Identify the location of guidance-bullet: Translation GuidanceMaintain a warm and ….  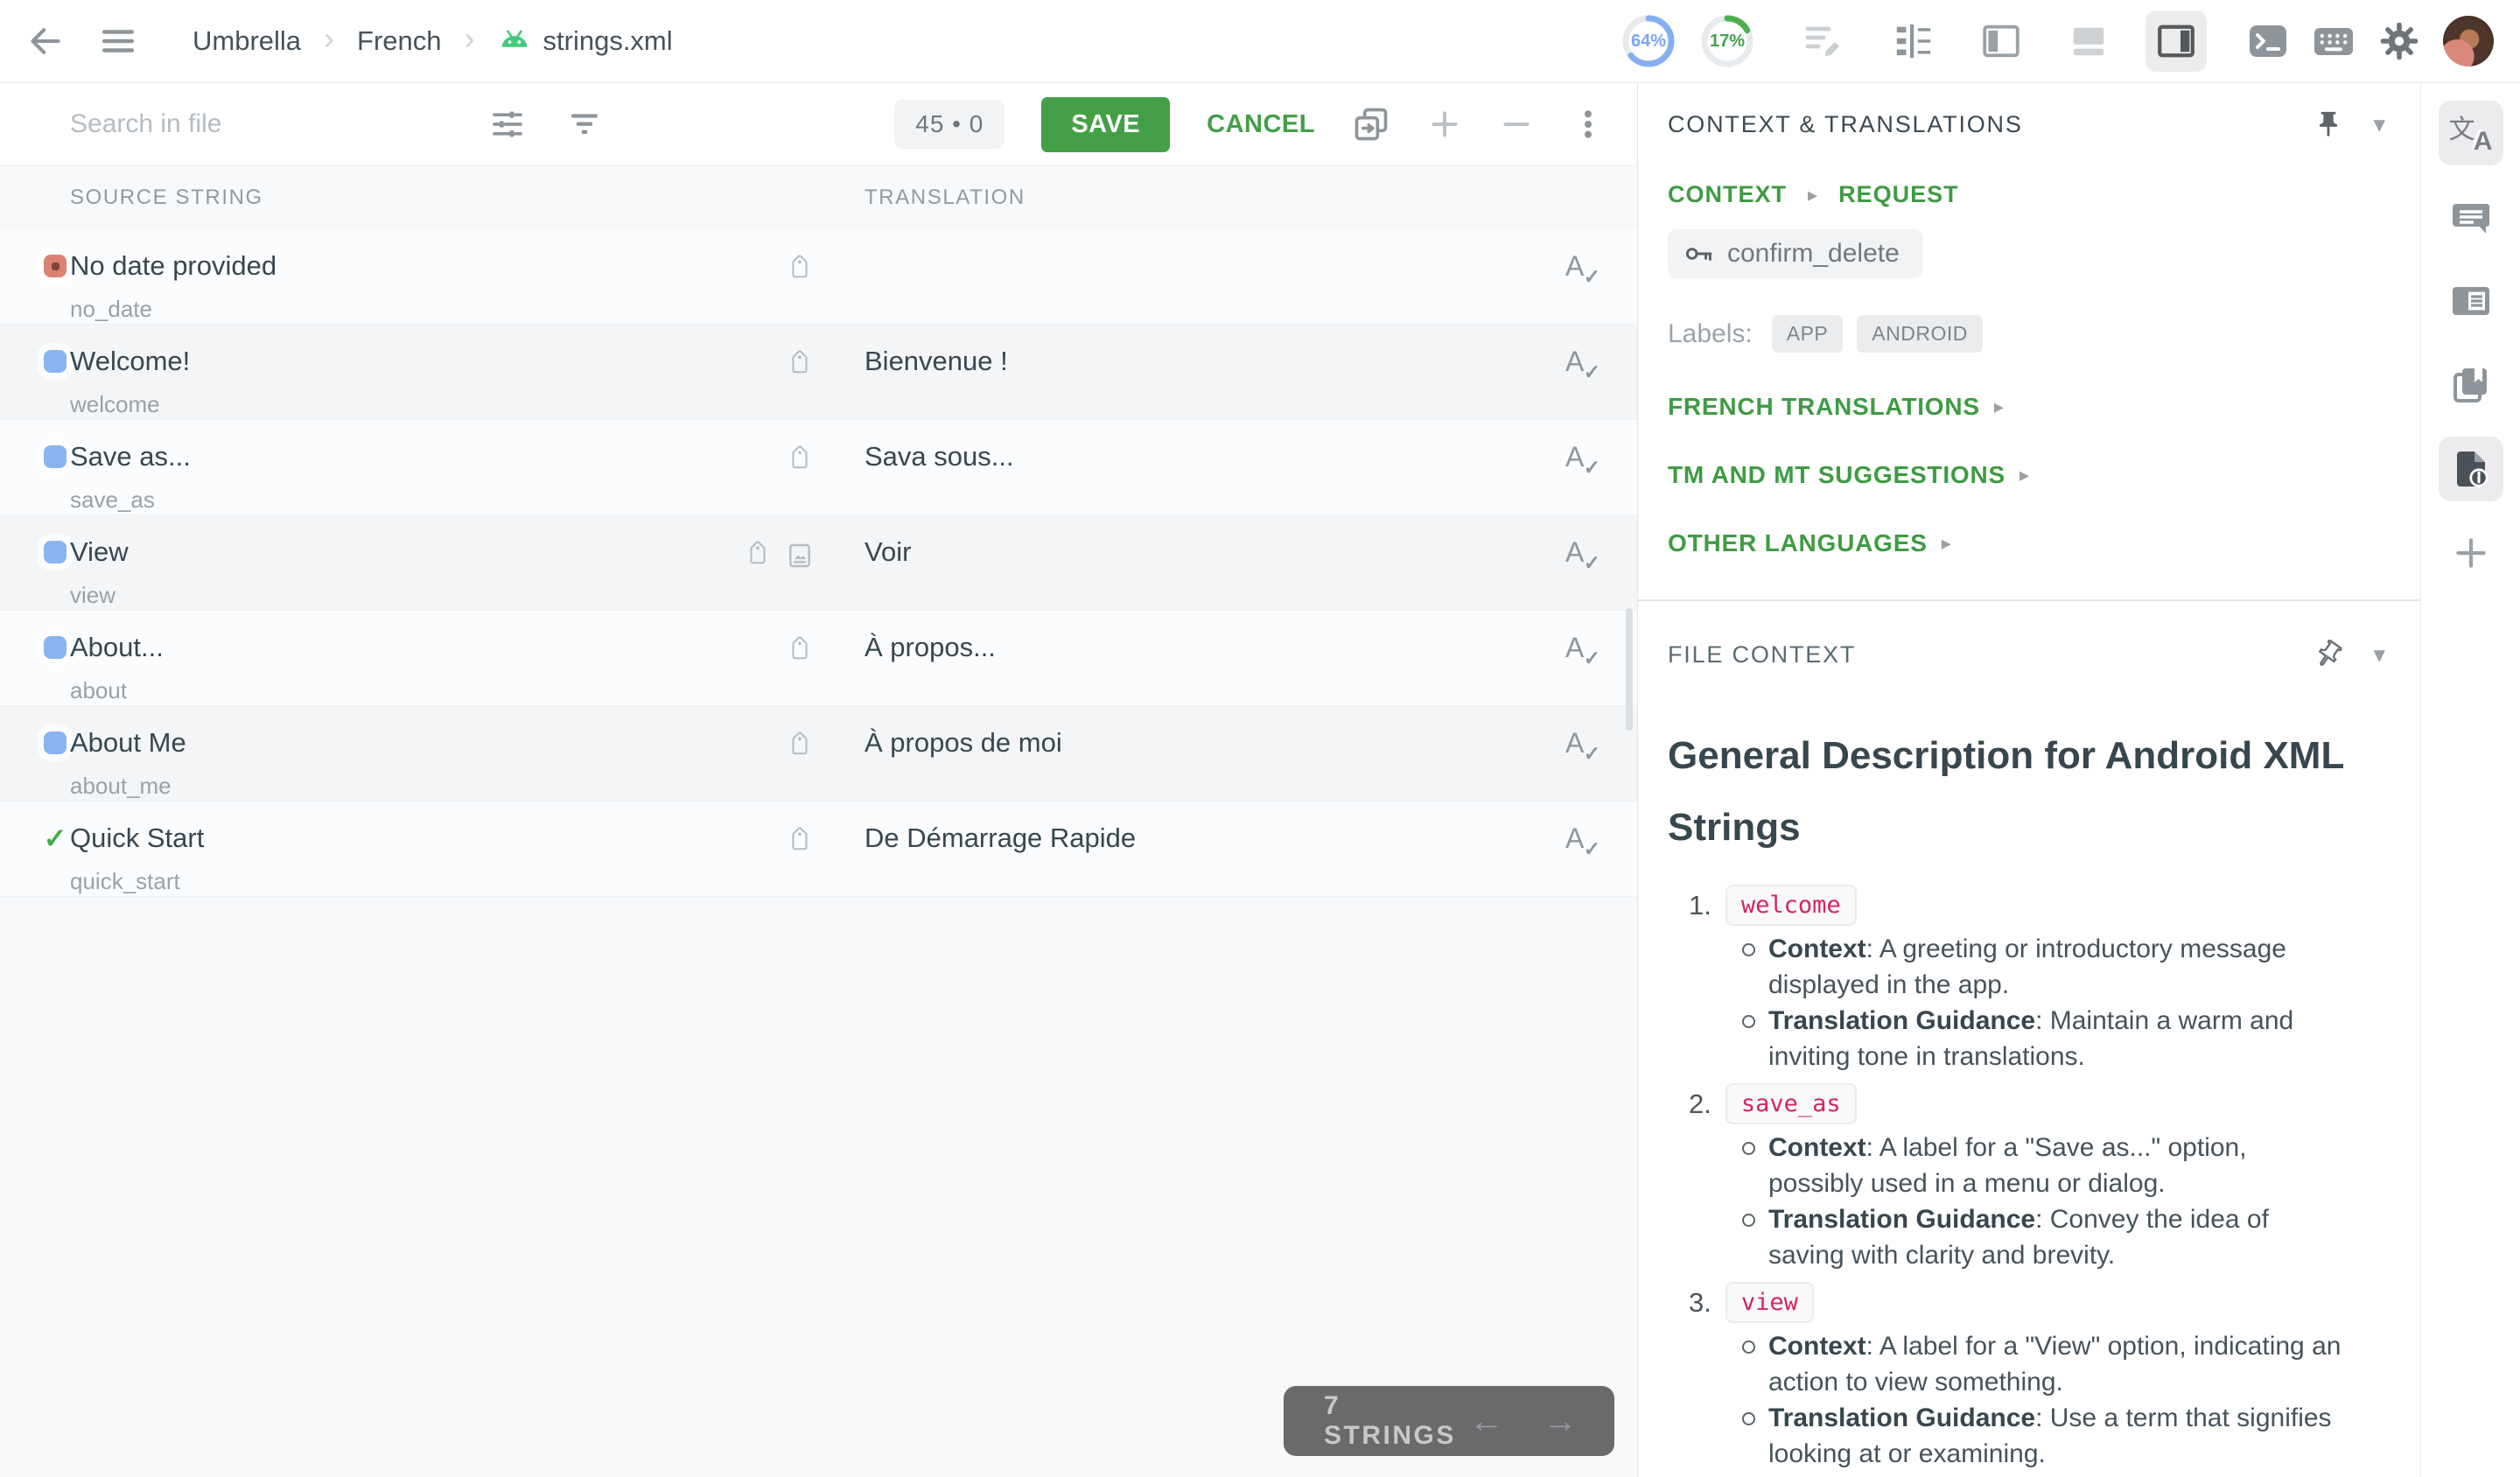
(2044, 1038).